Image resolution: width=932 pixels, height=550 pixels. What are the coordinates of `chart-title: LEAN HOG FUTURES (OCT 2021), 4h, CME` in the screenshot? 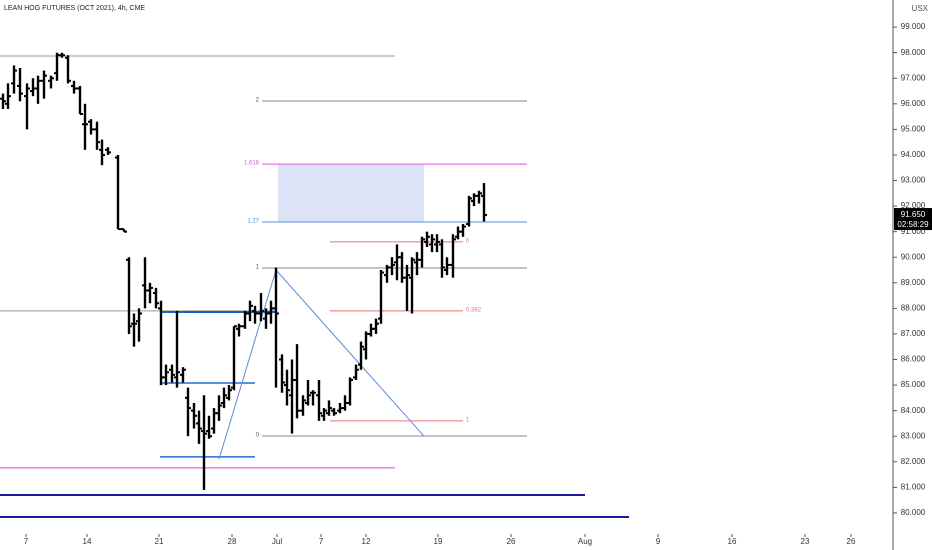 It's located at (74, 8).